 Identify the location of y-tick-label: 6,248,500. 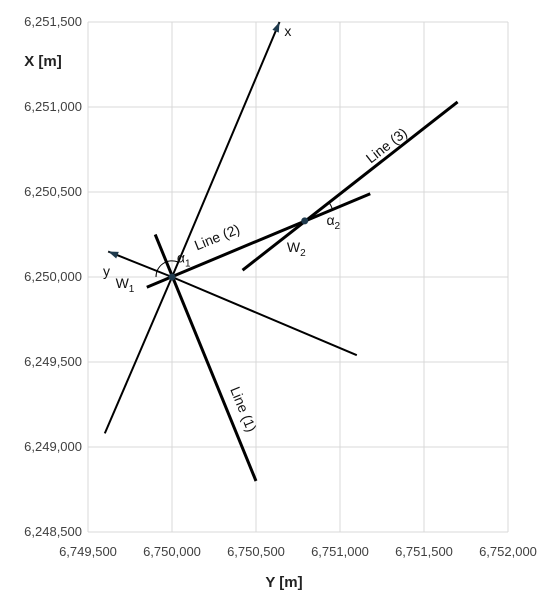
(53, 531).